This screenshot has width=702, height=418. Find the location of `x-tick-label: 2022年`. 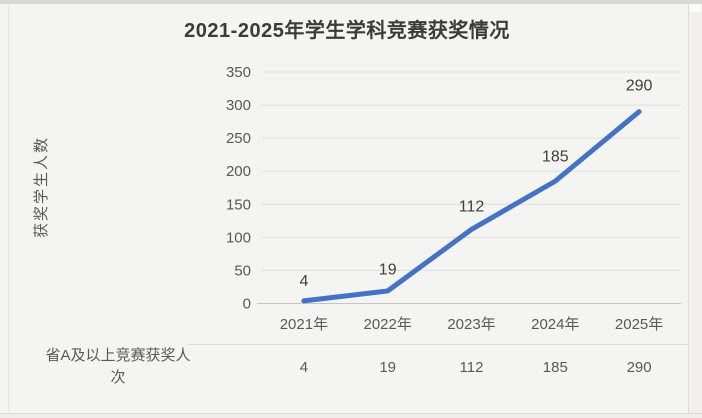

x-tick-label: 2022年 is located at coordinates (388, 324).